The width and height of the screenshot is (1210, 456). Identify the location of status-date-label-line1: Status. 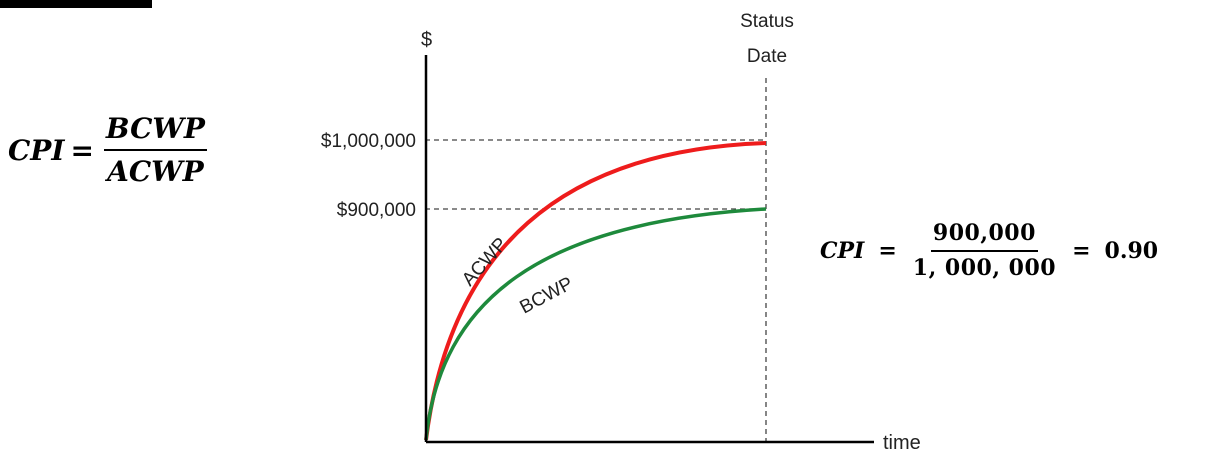
(767, 21).